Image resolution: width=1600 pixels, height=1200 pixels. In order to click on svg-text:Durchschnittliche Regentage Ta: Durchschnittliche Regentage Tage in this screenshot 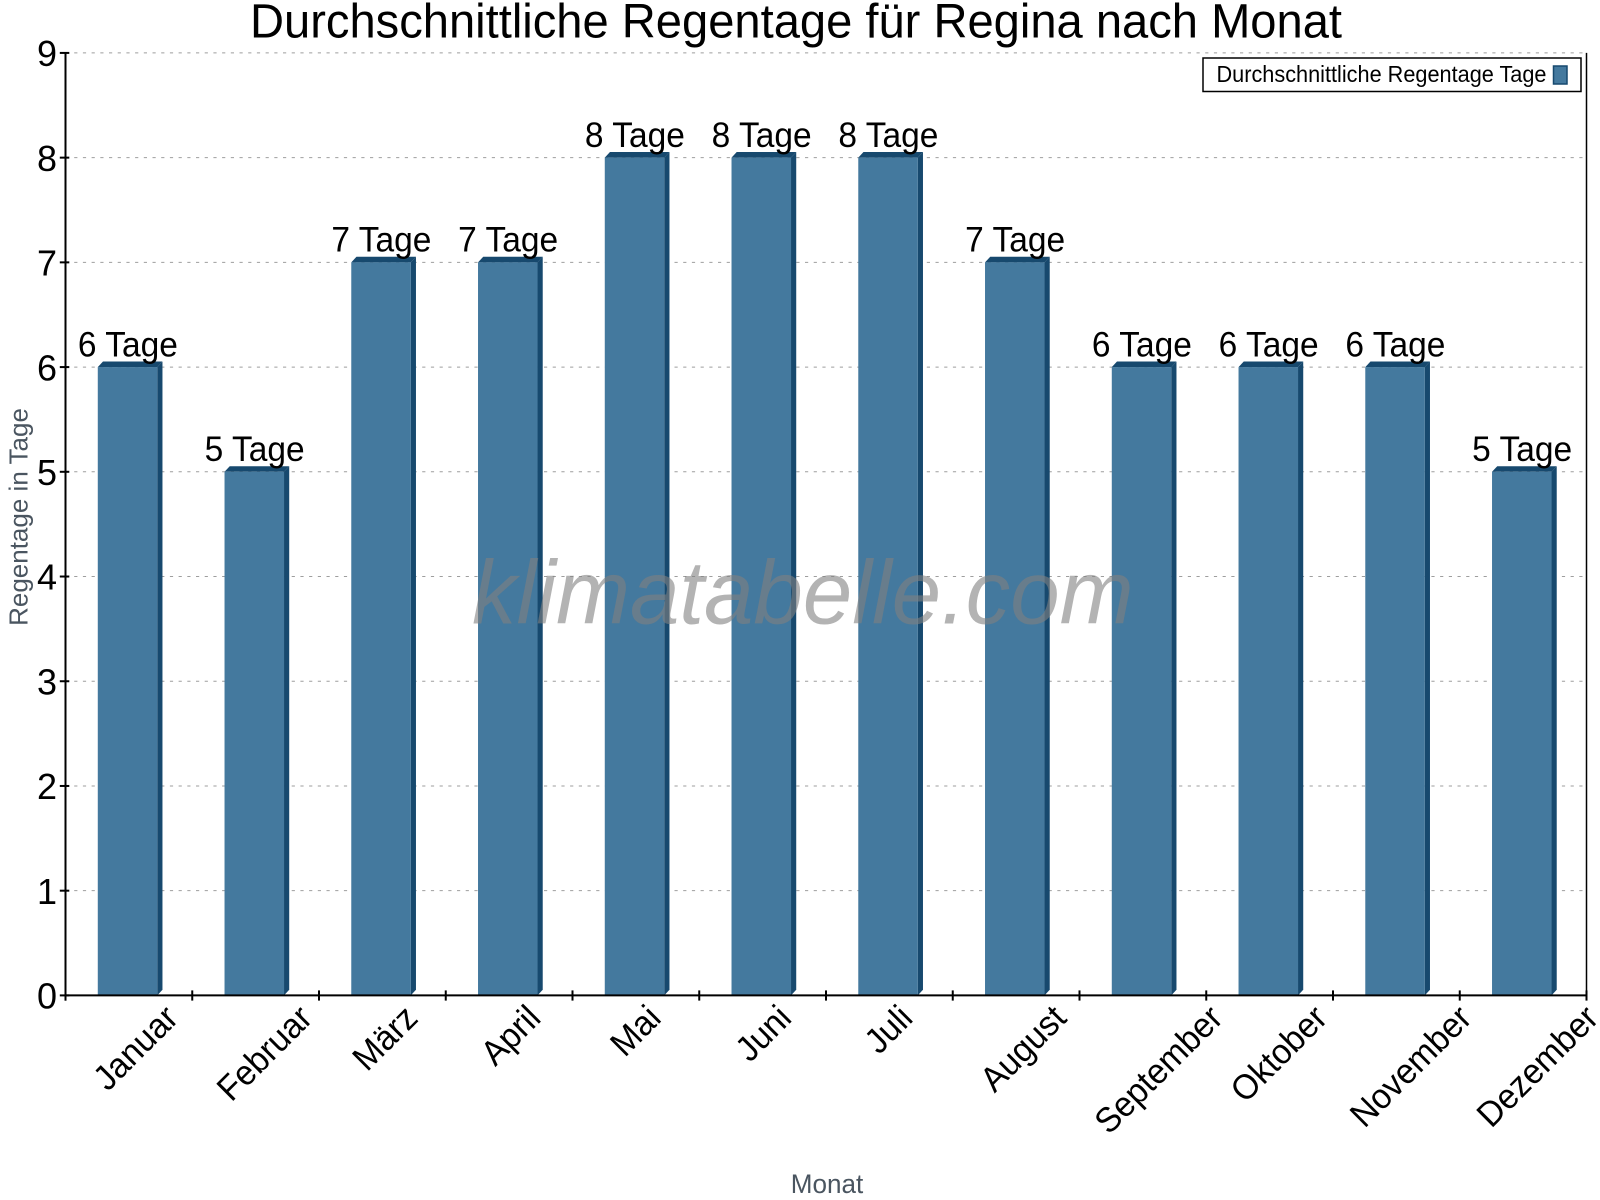, I will do `click(1382, 74)`.